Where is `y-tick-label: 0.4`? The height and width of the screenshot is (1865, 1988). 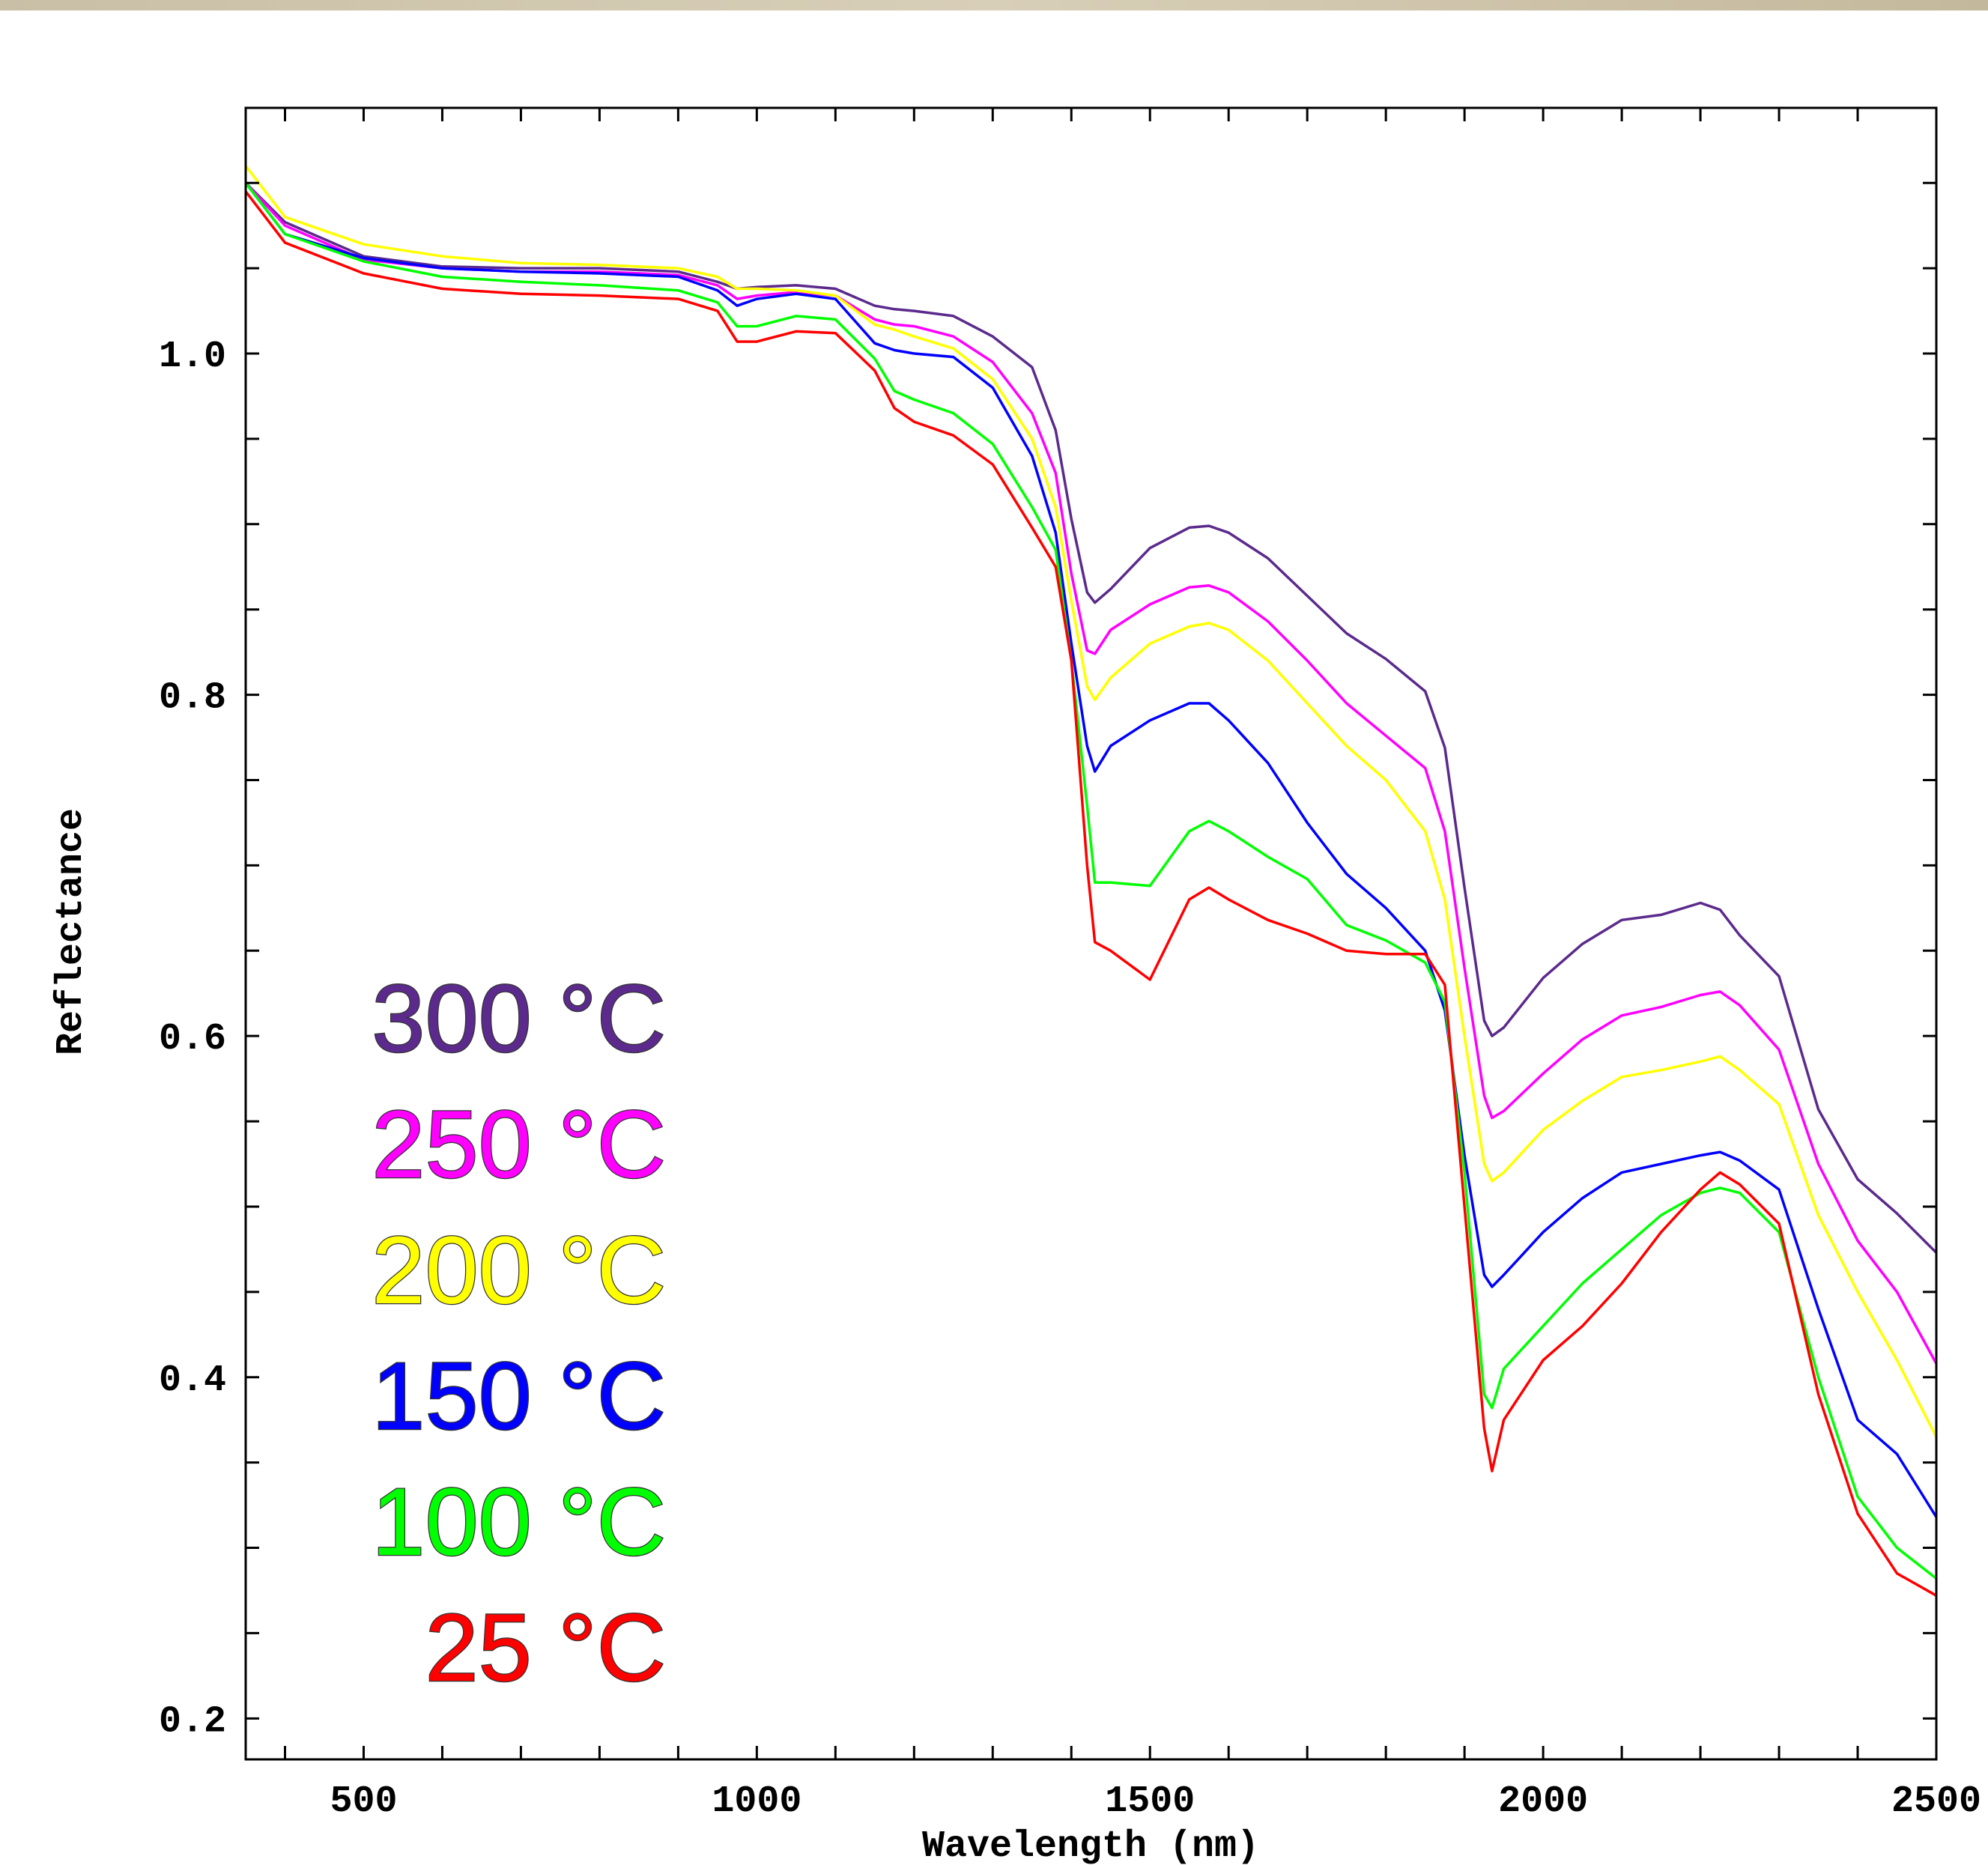
y-tick-label: 0.4 is located at coordinates (193, 1380).